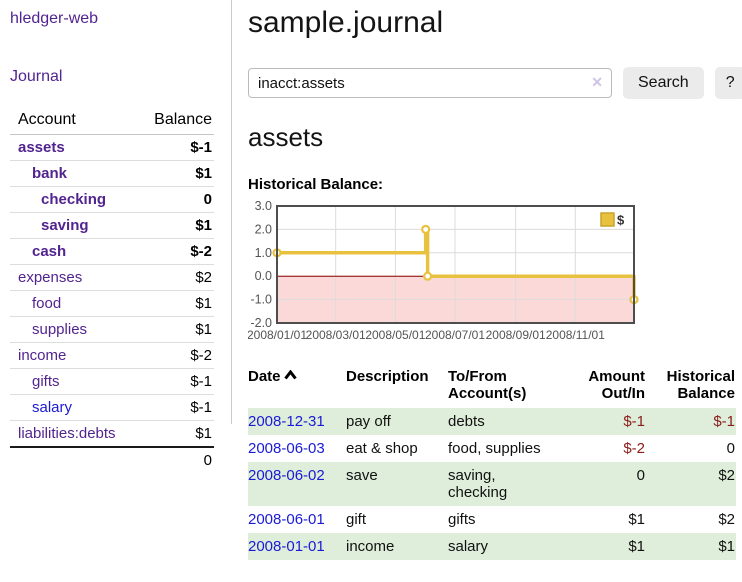  What do you see at coordinates (616, 385) in the screenshot?
I see `register-header-amount: Amount Out/In` at bounding box center [616, 385].